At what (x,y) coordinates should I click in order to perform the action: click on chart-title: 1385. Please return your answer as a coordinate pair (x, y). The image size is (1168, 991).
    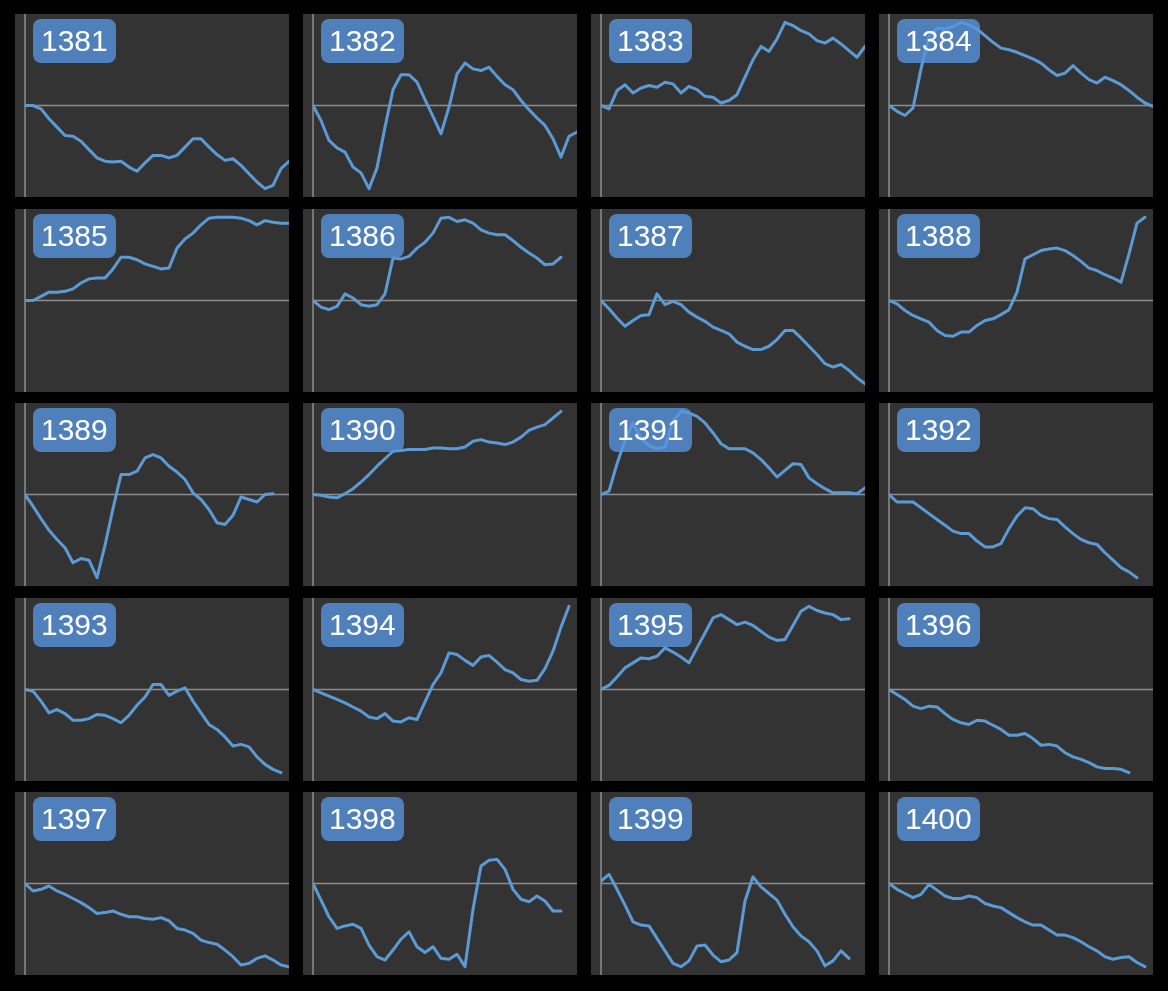
    Looking at the image, I should click on (74, 235).